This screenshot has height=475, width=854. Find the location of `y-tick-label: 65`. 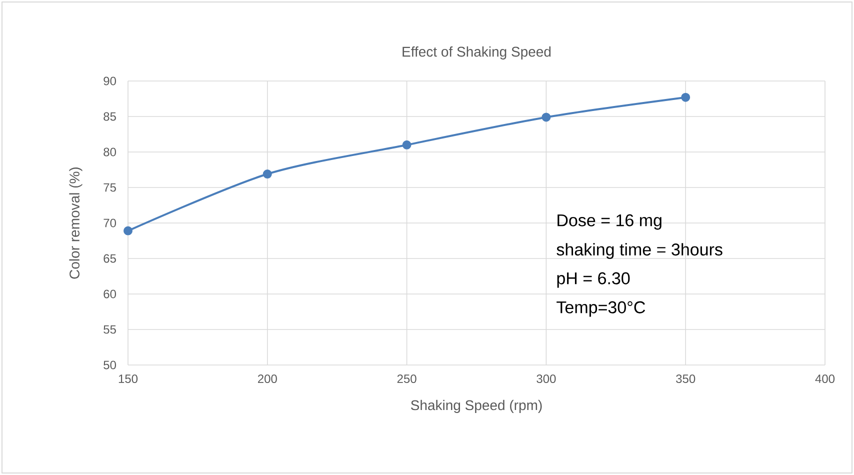

y-tick-label: 65 is located at coordinates (110, 258).